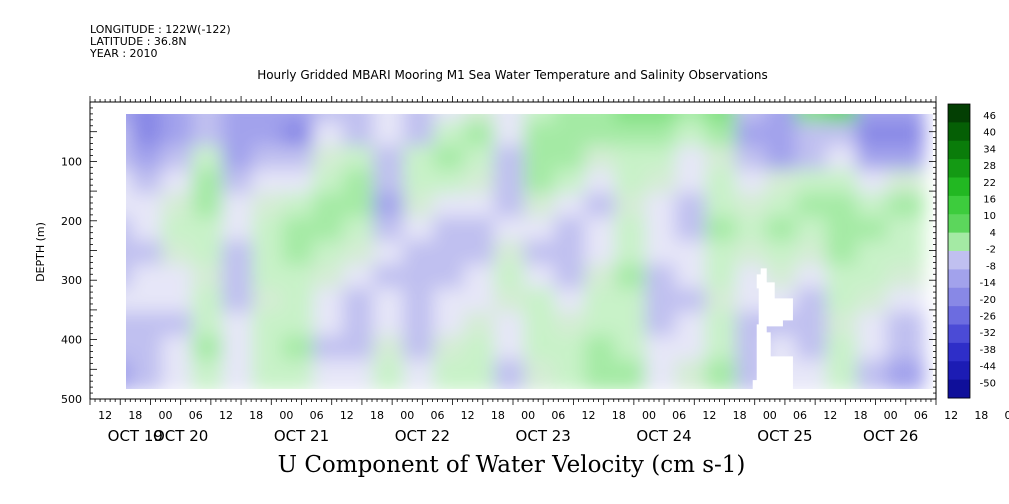 The height and width of the screenshot is (504, 1009). I want to click on colorbar-label: -50, so click(988, 383).